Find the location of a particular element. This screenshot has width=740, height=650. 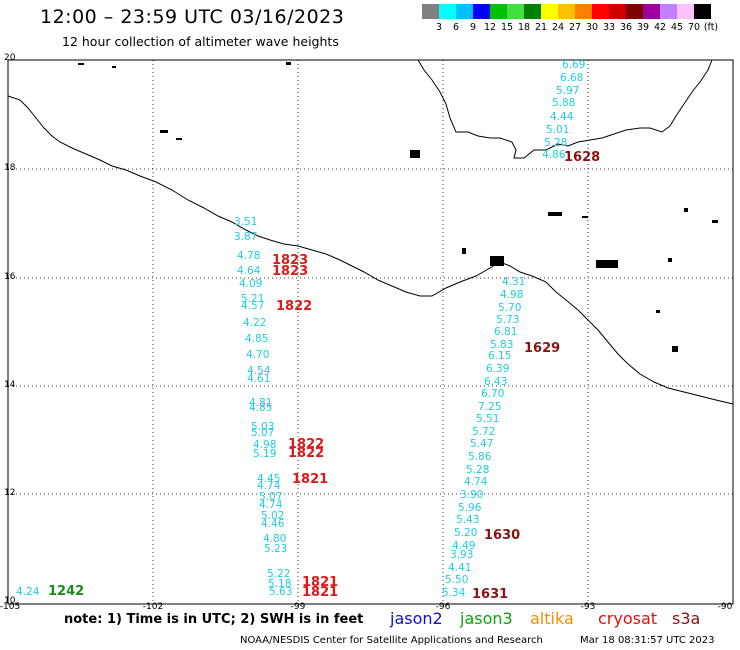

time-label: 1631 is located at coordinates (490, 594).